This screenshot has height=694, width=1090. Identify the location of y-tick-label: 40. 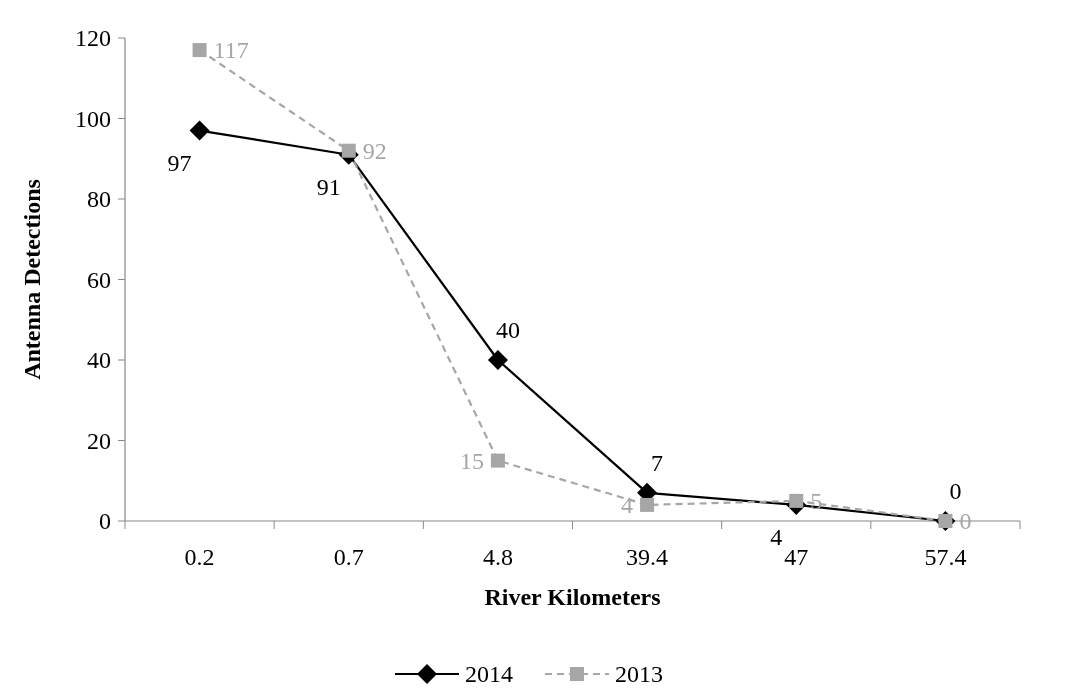
(99, 360).